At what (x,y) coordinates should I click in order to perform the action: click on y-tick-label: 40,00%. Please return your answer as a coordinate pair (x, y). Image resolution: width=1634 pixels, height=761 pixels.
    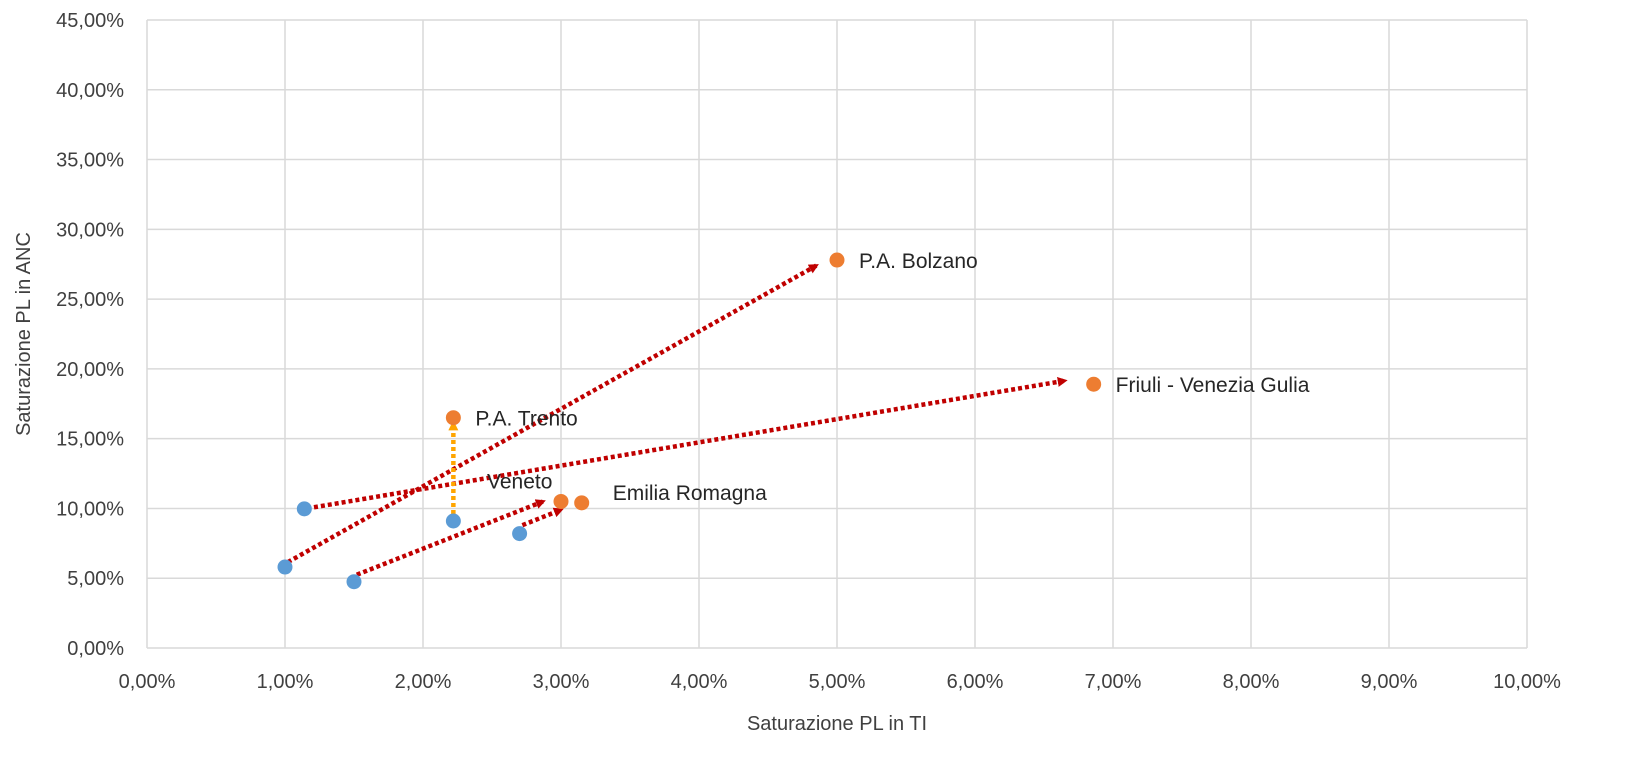
    Looking at the image, I should click on (90, 91).